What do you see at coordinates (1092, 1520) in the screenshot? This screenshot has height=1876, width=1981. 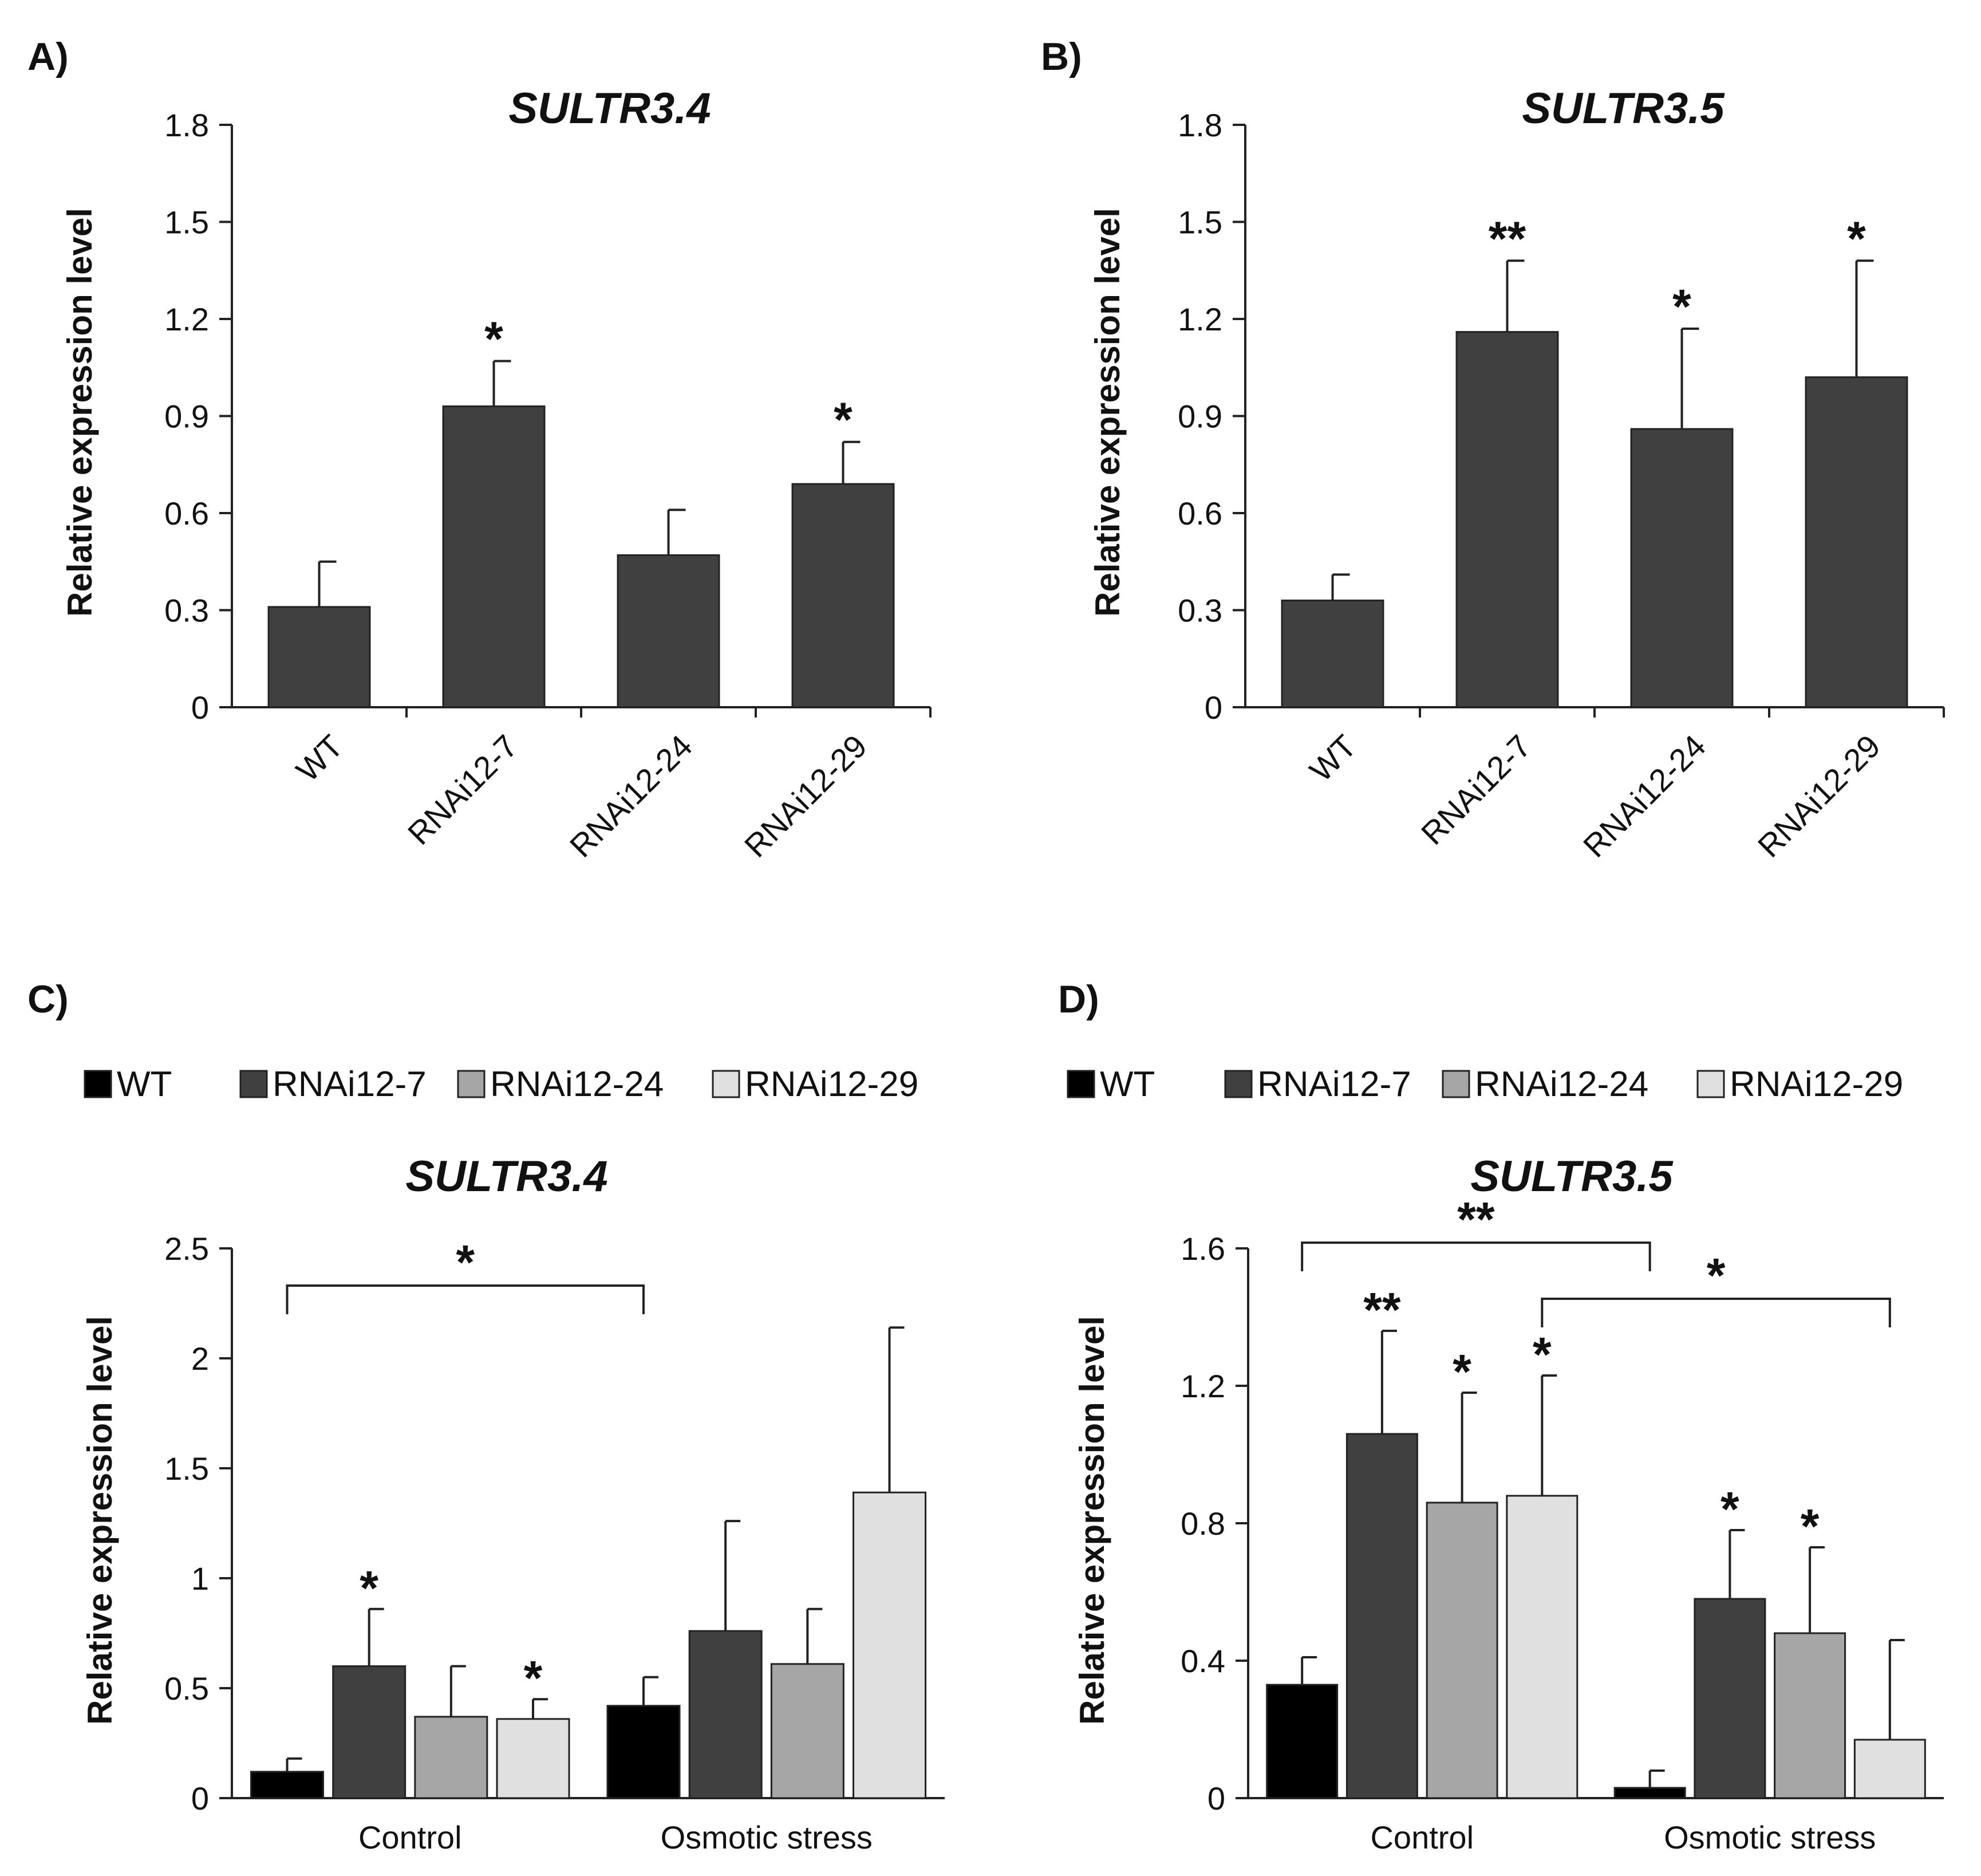 I see `y-axis-label-d: Relative expression level` at bounding box center [1092, 1520].